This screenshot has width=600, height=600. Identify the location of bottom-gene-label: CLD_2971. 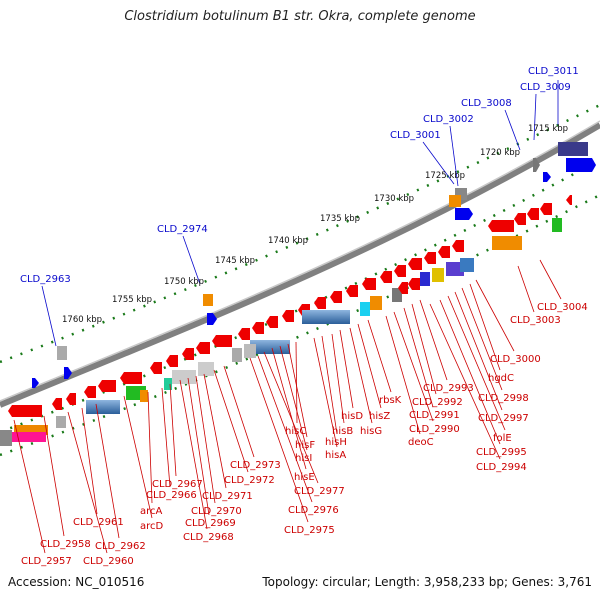
(227, 496).